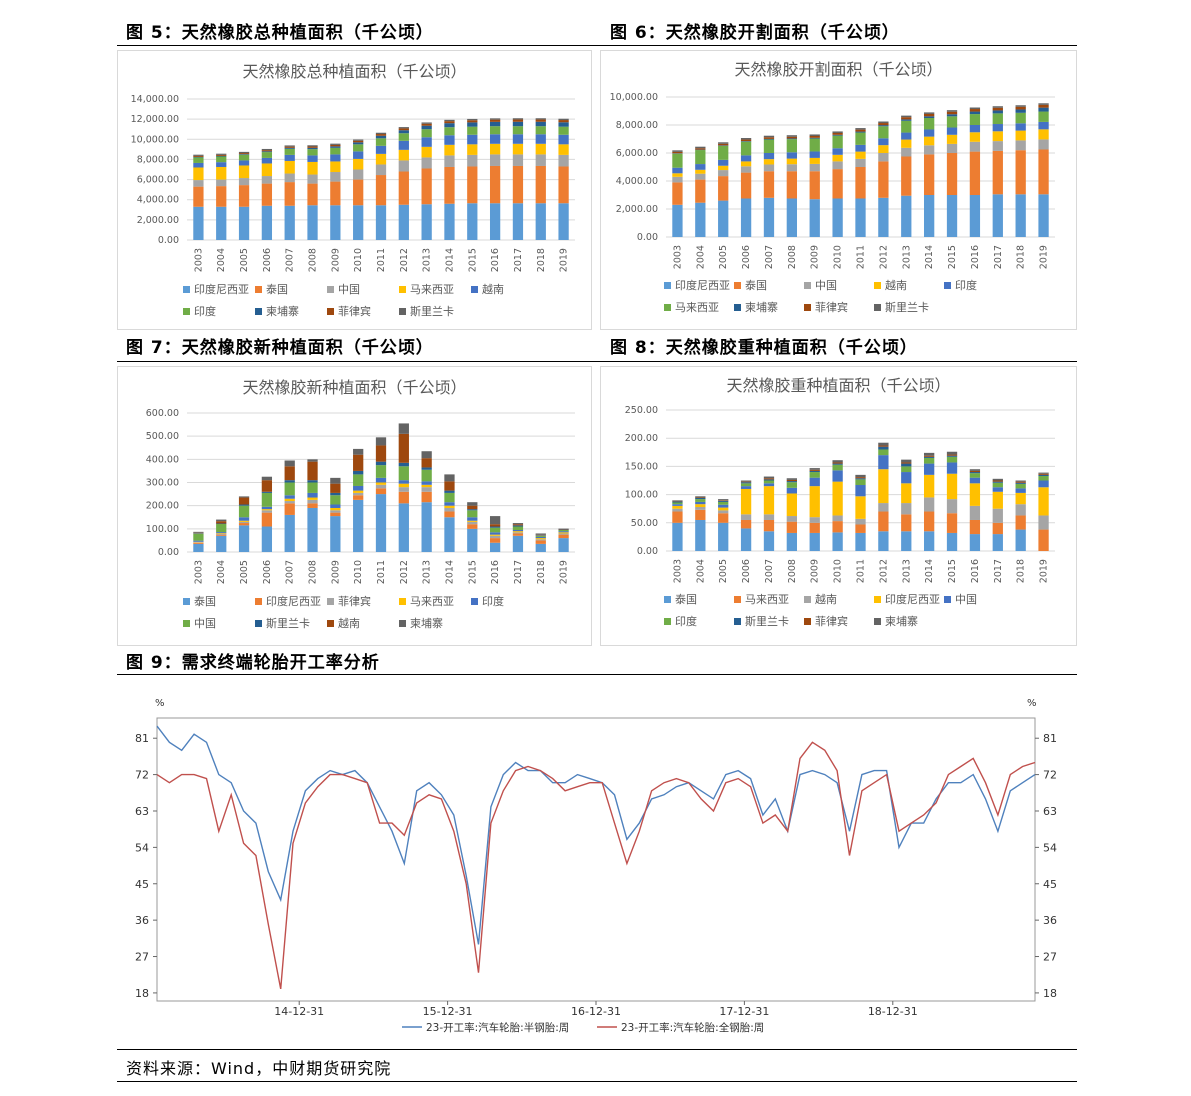 This screenshot has height=1096, width=1191. Describe the element at coordinates (1021, 257) in the screenshot. I see `x-tick-label: 2018` at that location.